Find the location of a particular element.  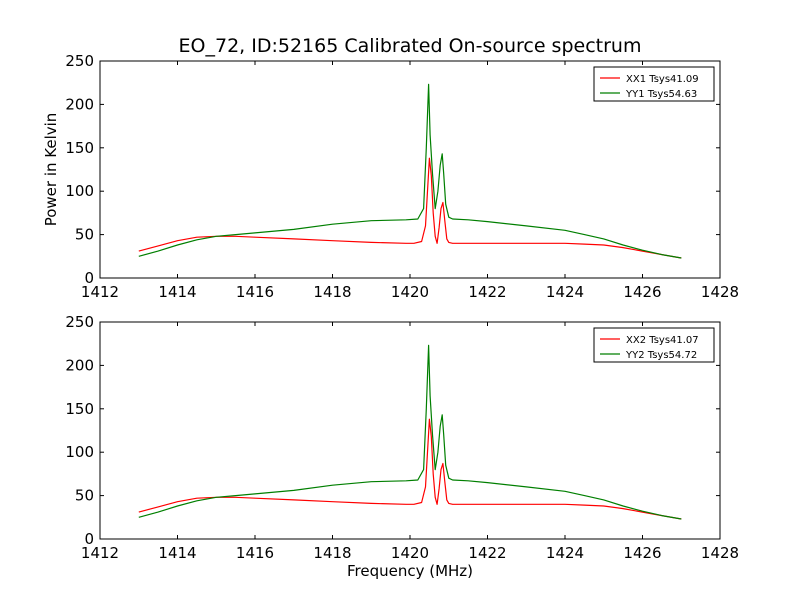

legend-entry: YY1 Tsys54.63 is located at coordinates (661, 94).